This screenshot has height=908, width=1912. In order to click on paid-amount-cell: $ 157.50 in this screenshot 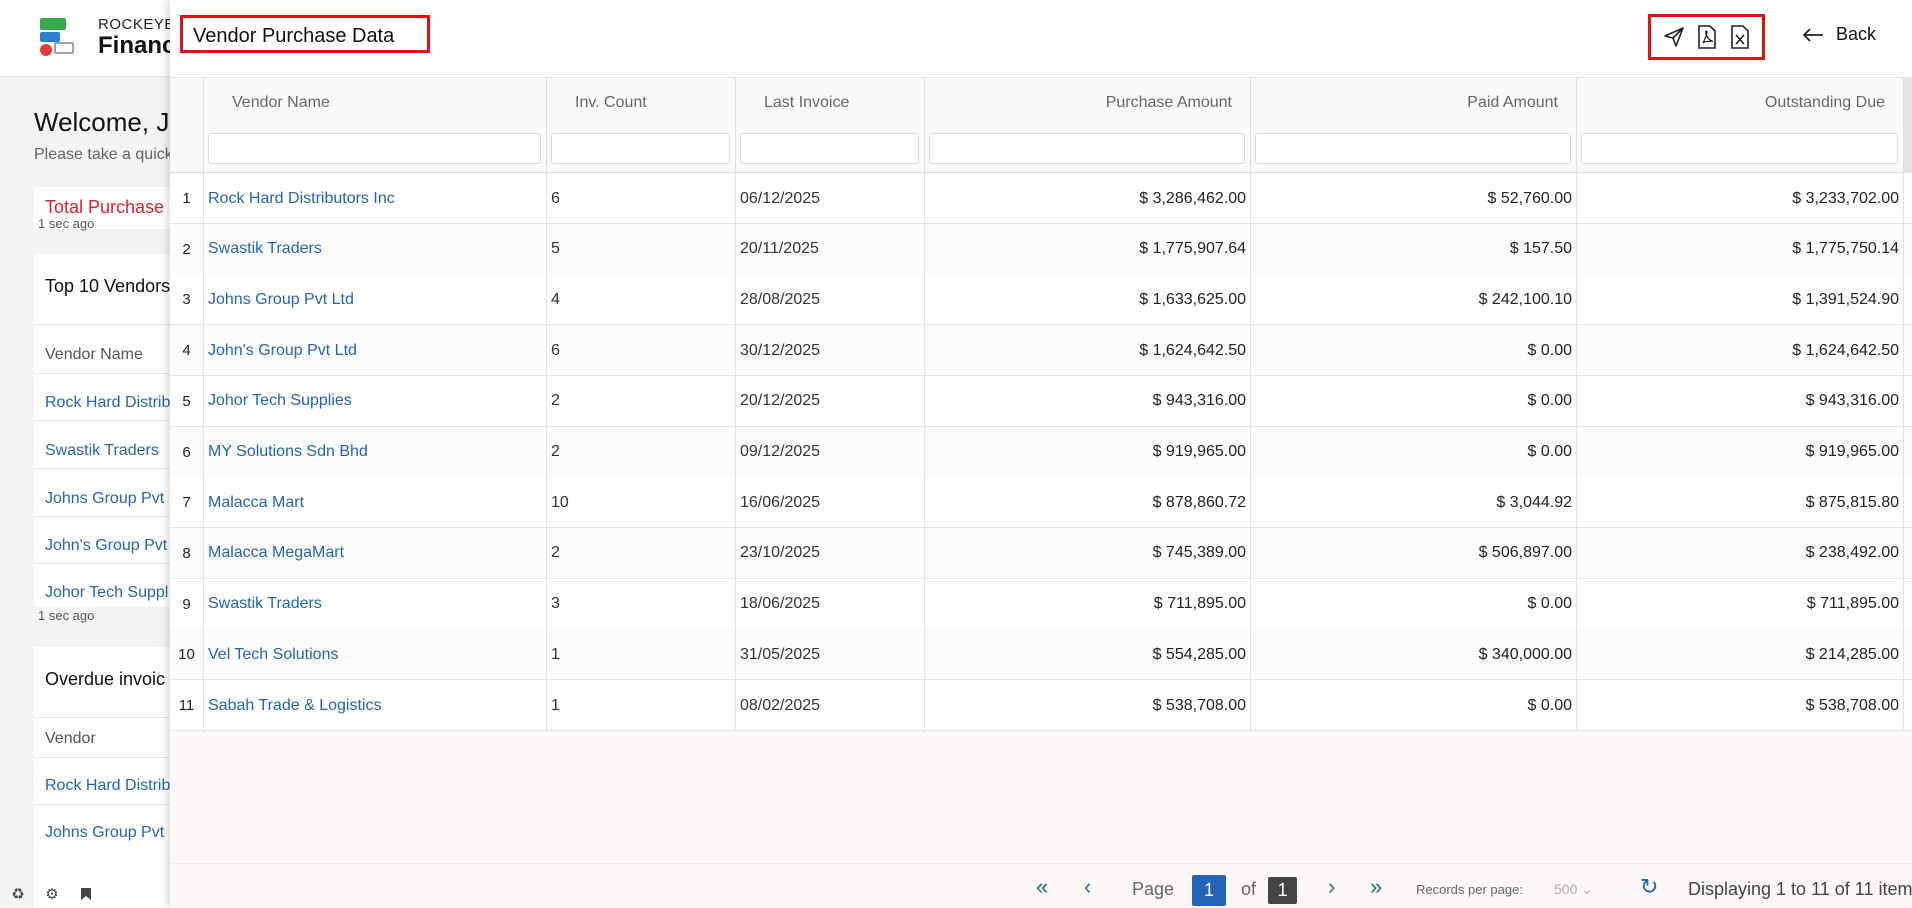, I will do `click(1414, 249)`.